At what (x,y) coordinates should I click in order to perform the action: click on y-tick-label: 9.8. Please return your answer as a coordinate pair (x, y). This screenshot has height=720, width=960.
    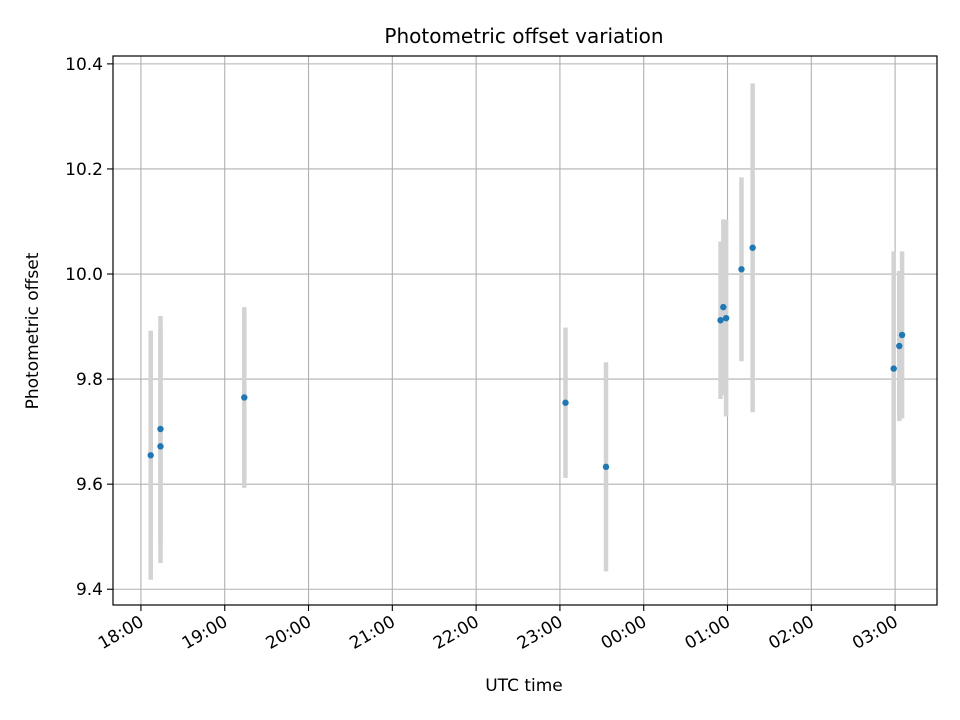
    Looking at the image, I should click on (89, 380).